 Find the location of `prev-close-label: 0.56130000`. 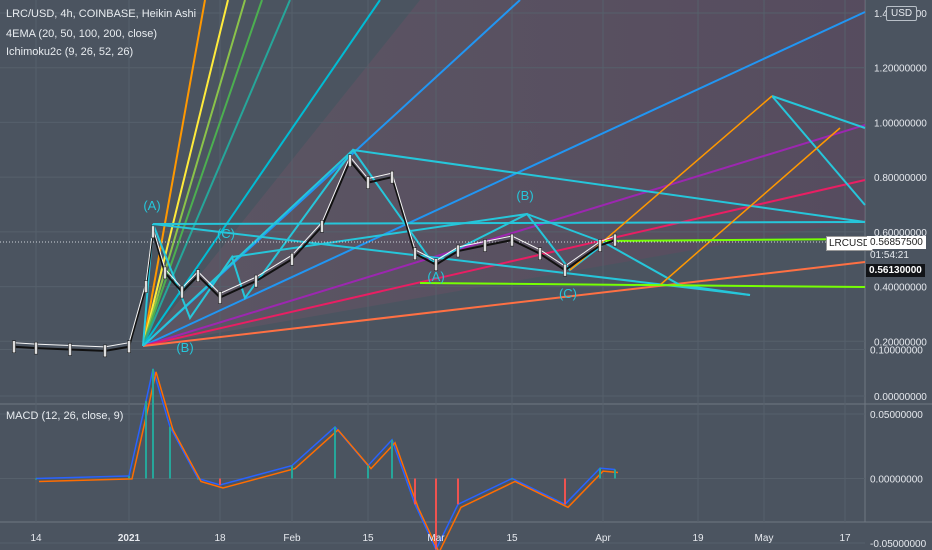

prev-close-label: 0.56130000 is located at coordinates (895, 270).